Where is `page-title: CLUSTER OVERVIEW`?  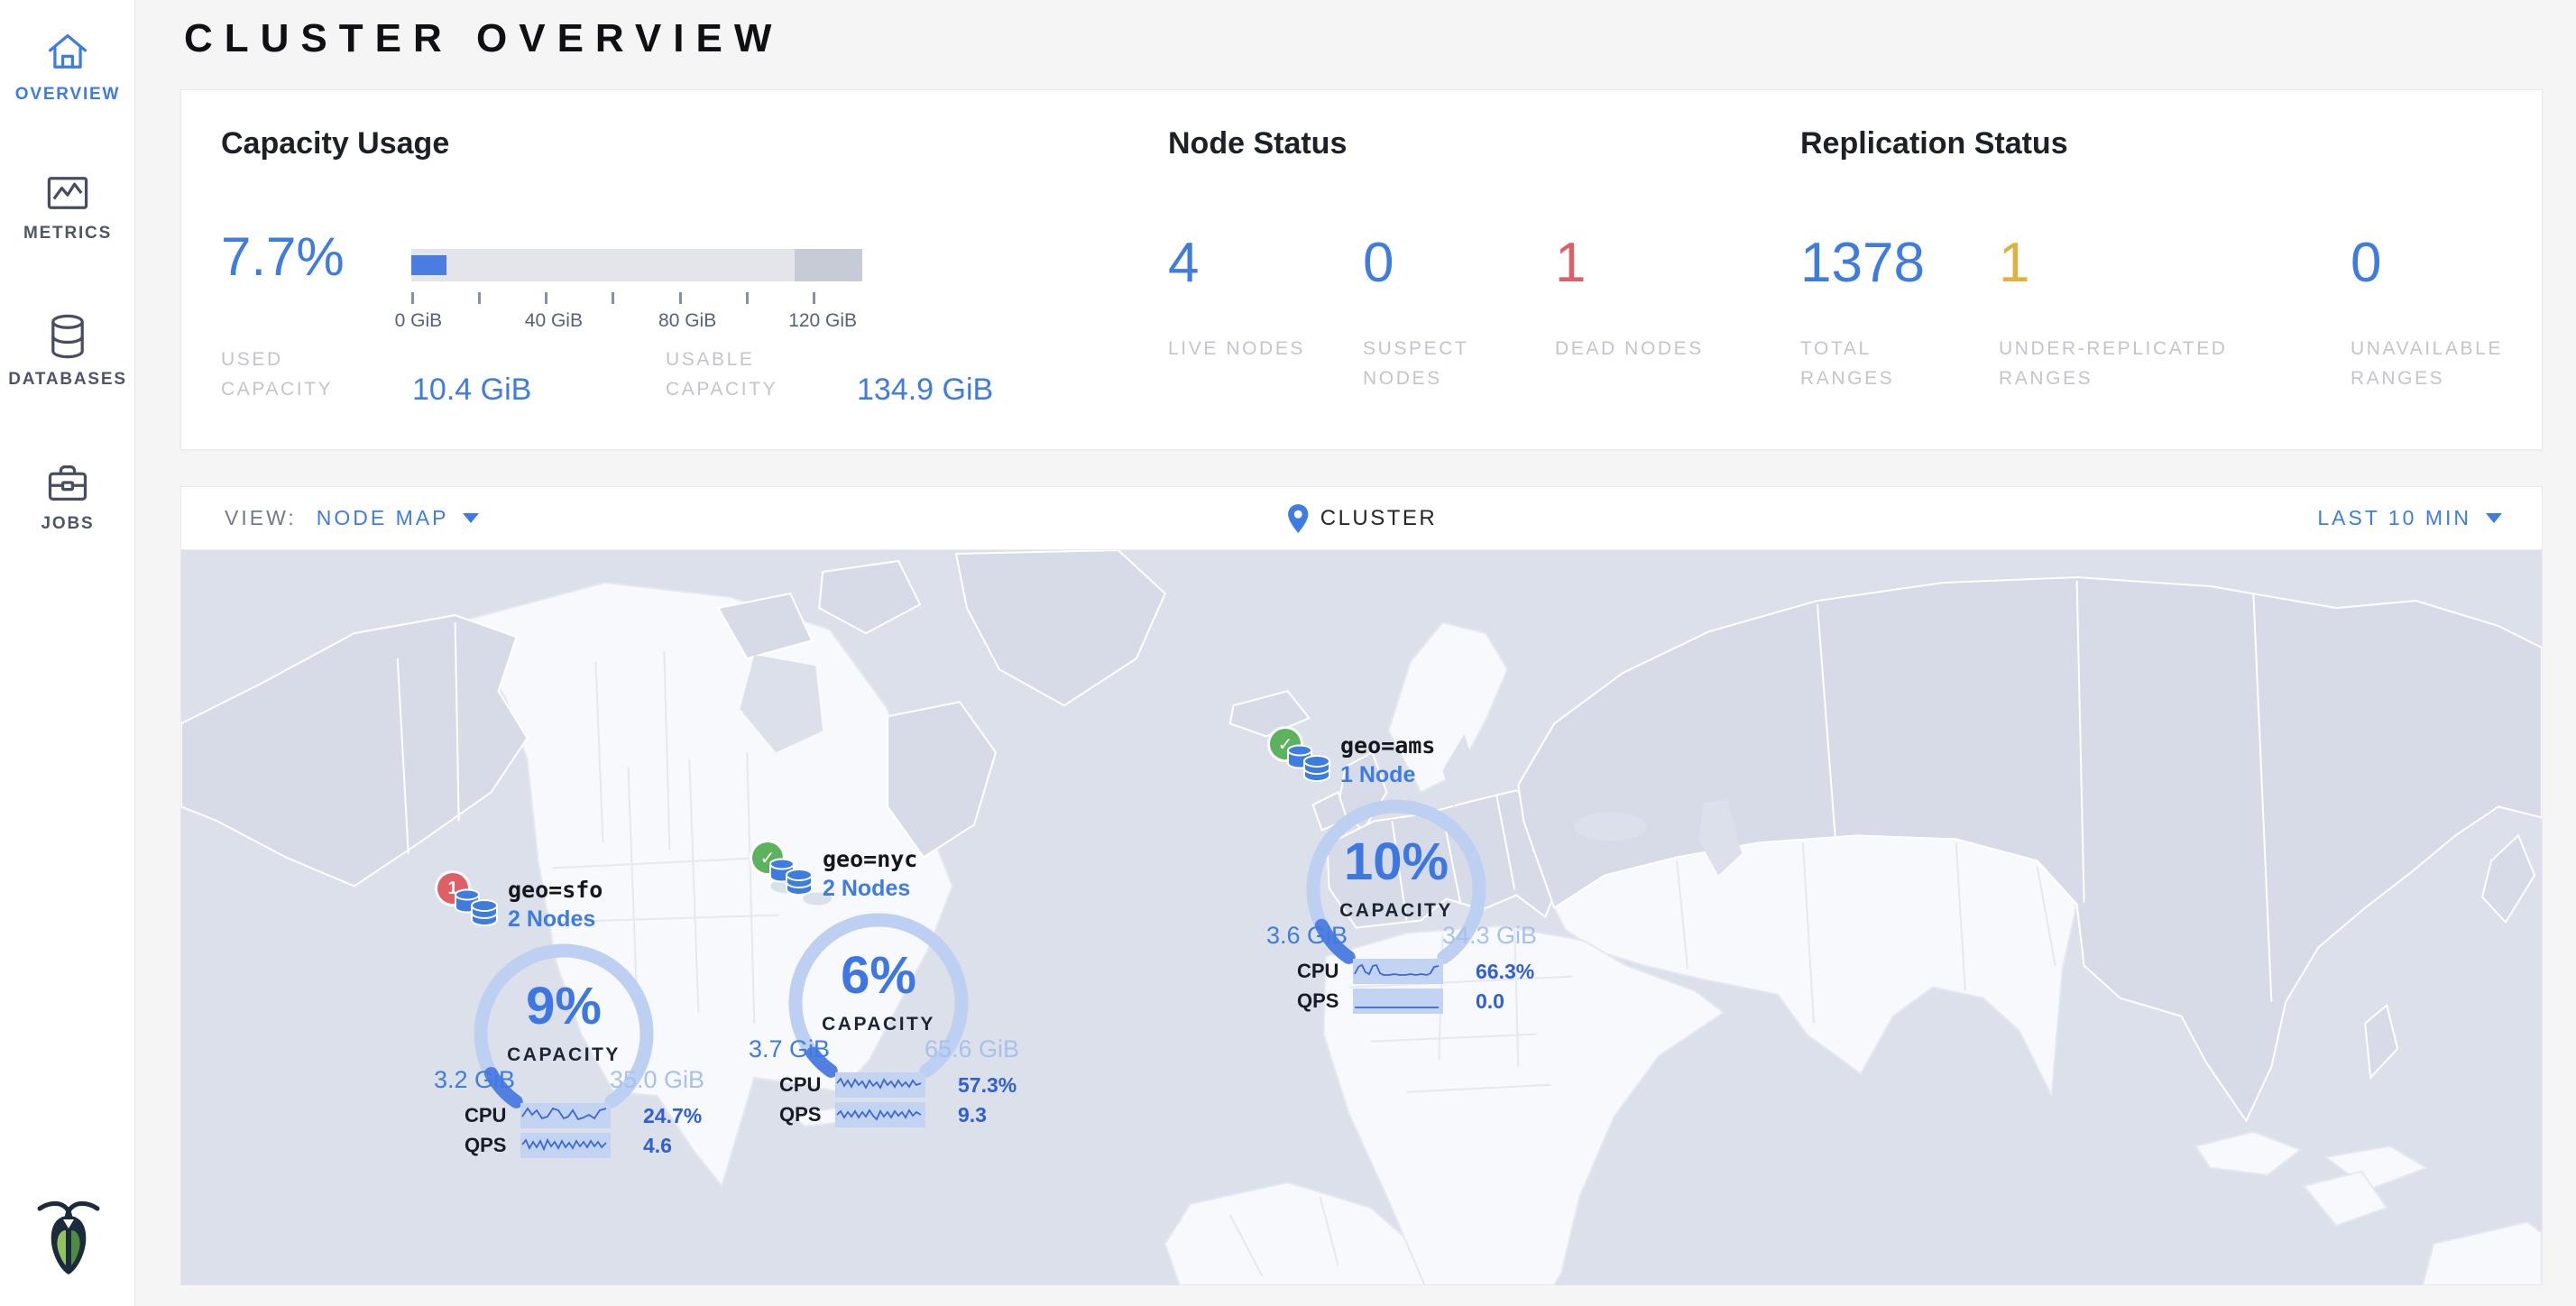 page-title: CLUSTER OVERVIEW is located at coordinates (484, 38).